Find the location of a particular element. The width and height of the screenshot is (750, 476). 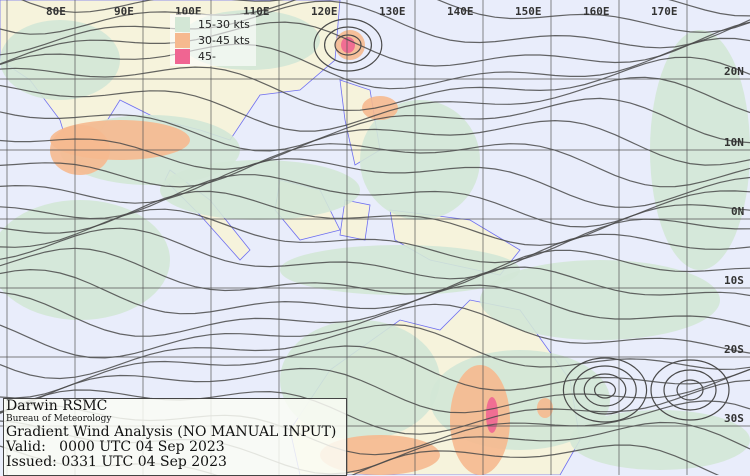

lon-label: 130E is located at coordinates (392, 11).